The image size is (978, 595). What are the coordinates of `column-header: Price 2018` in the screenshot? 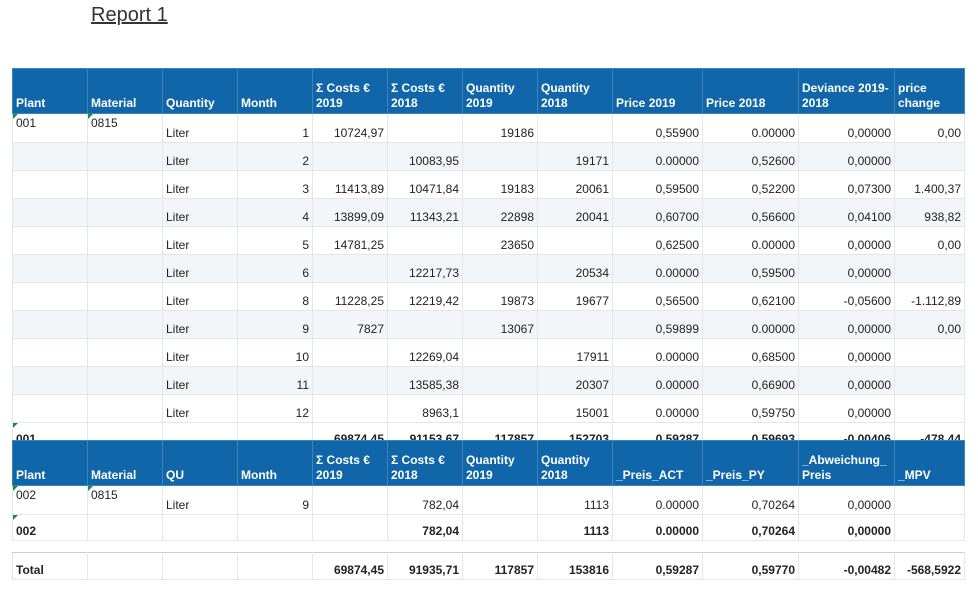 It's located at (750, 91).